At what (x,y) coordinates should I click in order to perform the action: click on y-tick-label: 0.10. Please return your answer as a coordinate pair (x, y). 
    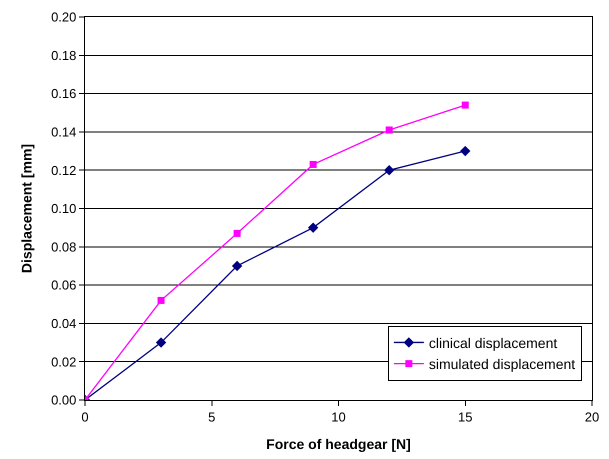
    Looking at the image, I should click on (63, 208).